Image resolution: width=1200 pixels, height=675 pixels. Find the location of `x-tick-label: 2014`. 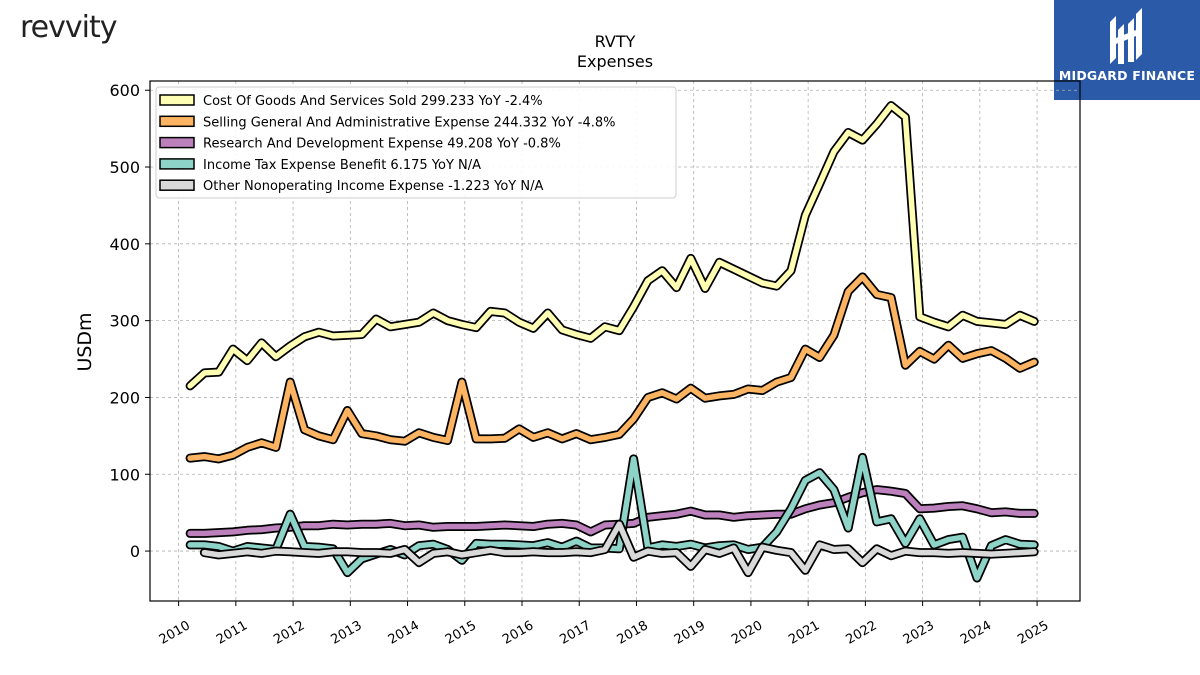

x-tick-label: 2014 is located at coordinates (404, 633).